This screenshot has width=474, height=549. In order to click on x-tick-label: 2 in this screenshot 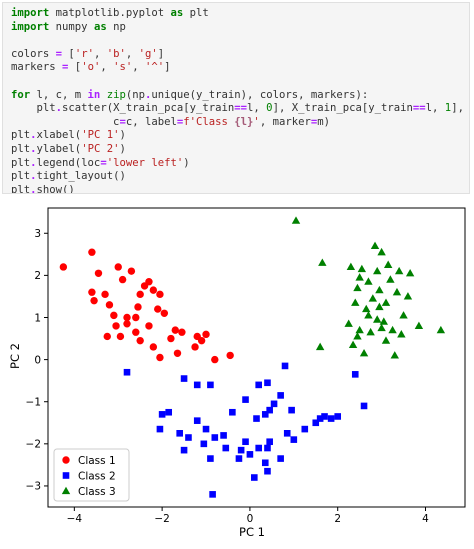, I will do `click(337, 519)`.